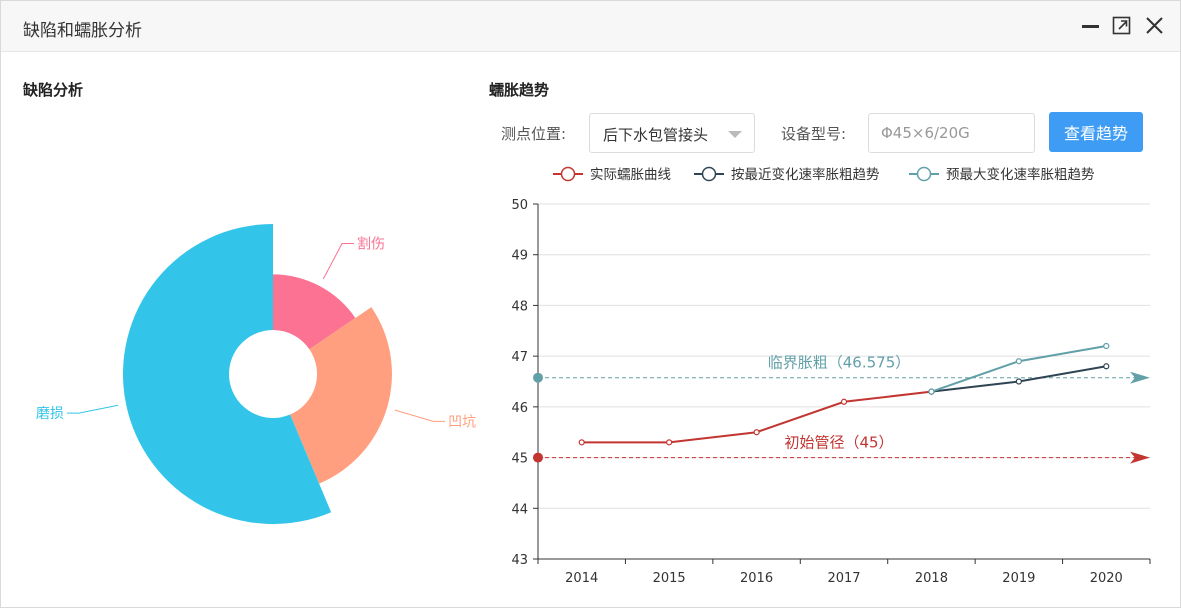  I want to click on y-tick-label-2: 45, so click(519, 459).